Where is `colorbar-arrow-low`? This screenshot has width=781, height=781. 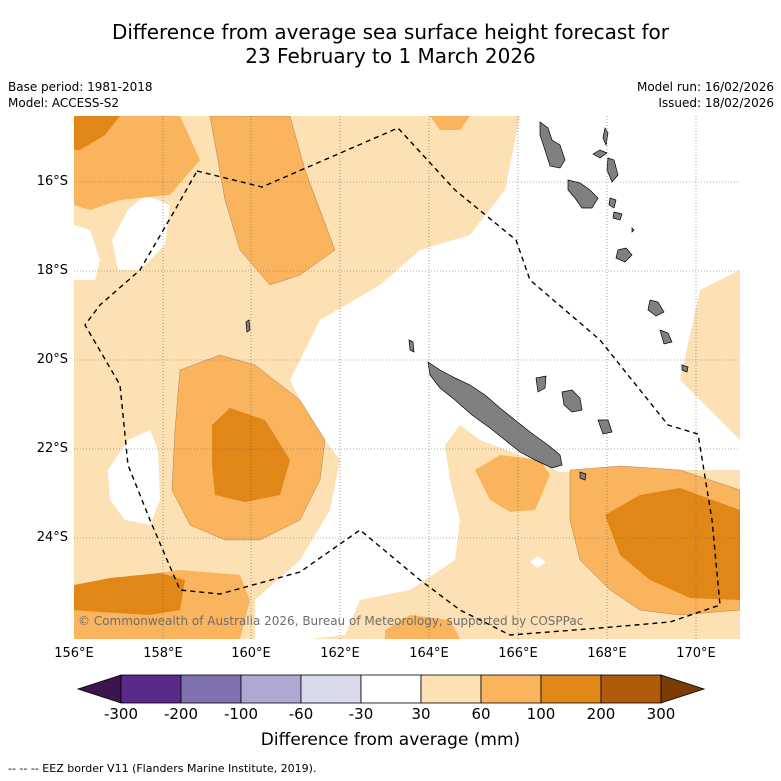 colorbar-arrow-low is located at coordinates (99, 689).